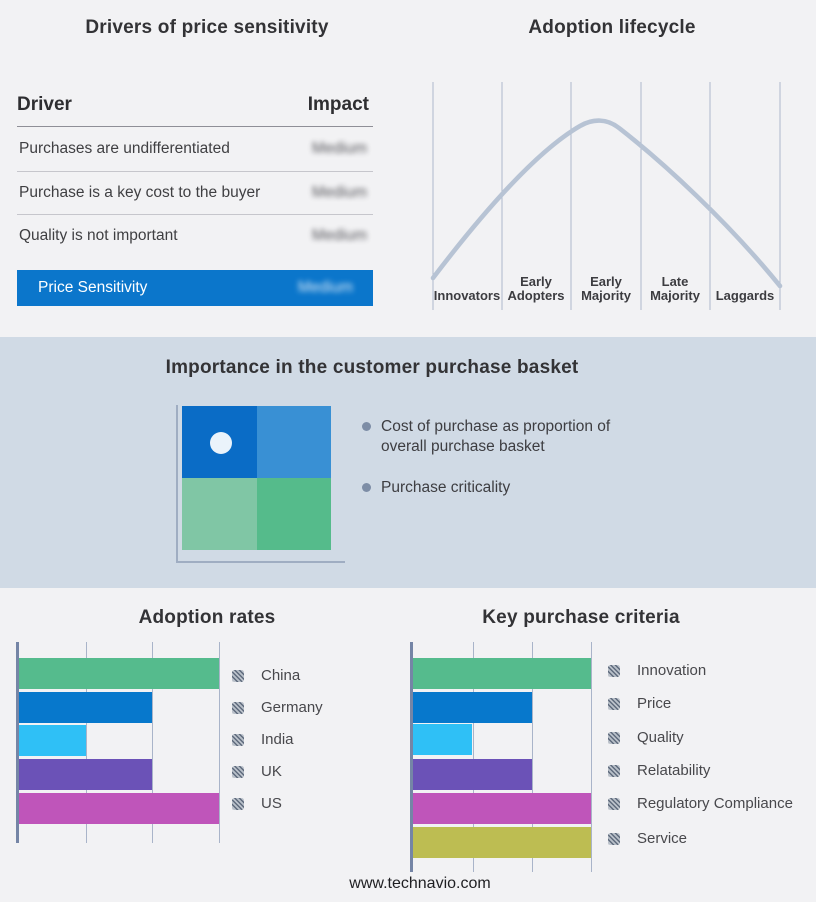 This screenshot has height=902, width=816. What do you see at coordinates (472, 707) in the screenshot?
I see `bar-price` at bounding box center [472, 707].